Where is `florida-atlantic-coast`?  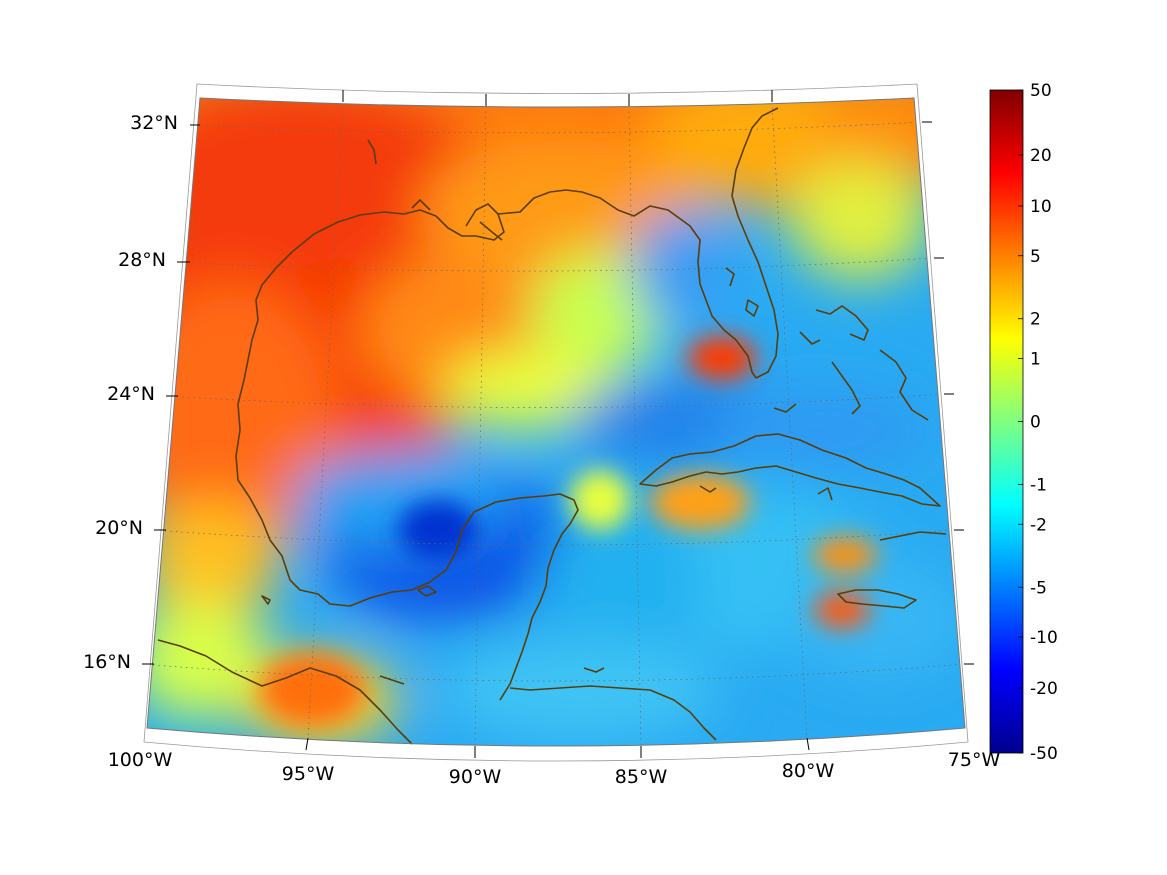
florida-atlantic-coast is located at coordinates (755, 243).